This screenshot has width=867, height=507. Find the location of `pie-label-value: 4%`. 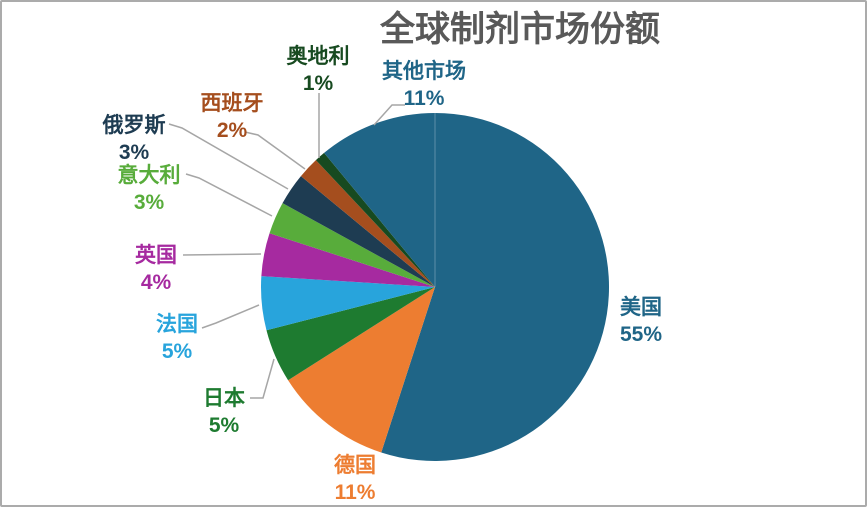

pie-label-value: 4% is located at coordinates (156, 282).